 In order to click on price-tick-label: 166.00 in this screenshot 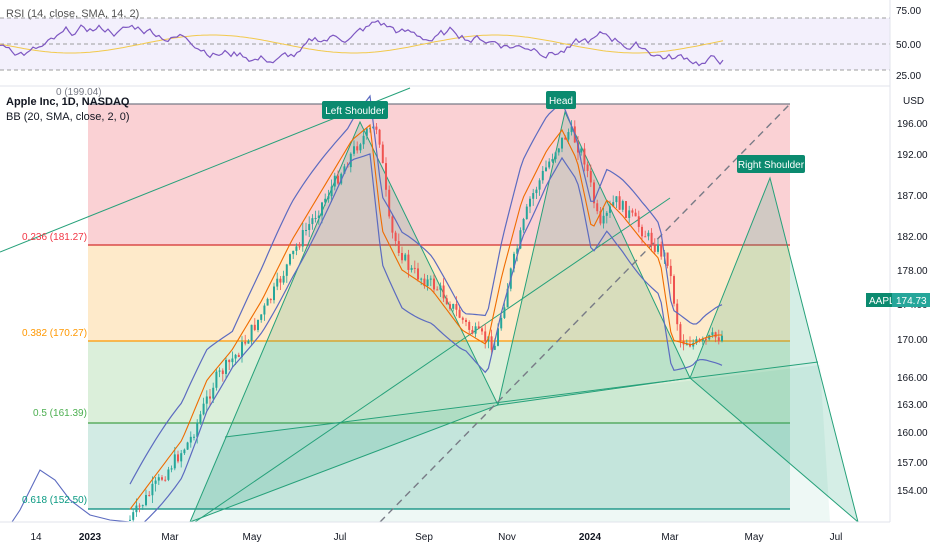, I will do `click(912, 378)`.